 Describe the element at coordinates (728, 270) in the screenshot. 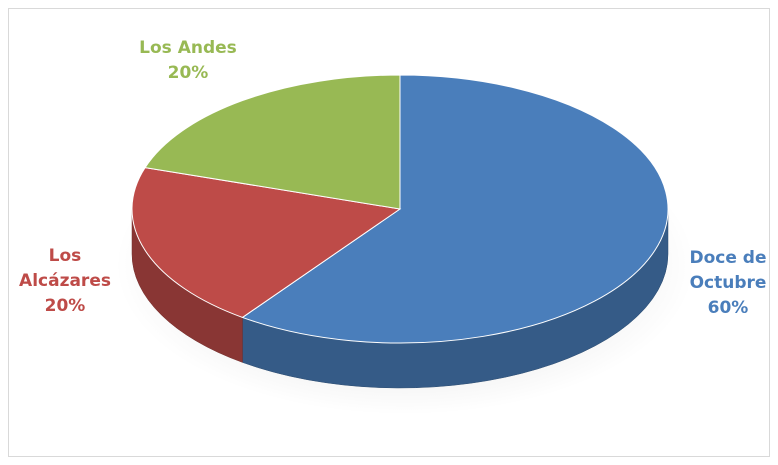

I see `category-label: Doce de Octubre` at that location.